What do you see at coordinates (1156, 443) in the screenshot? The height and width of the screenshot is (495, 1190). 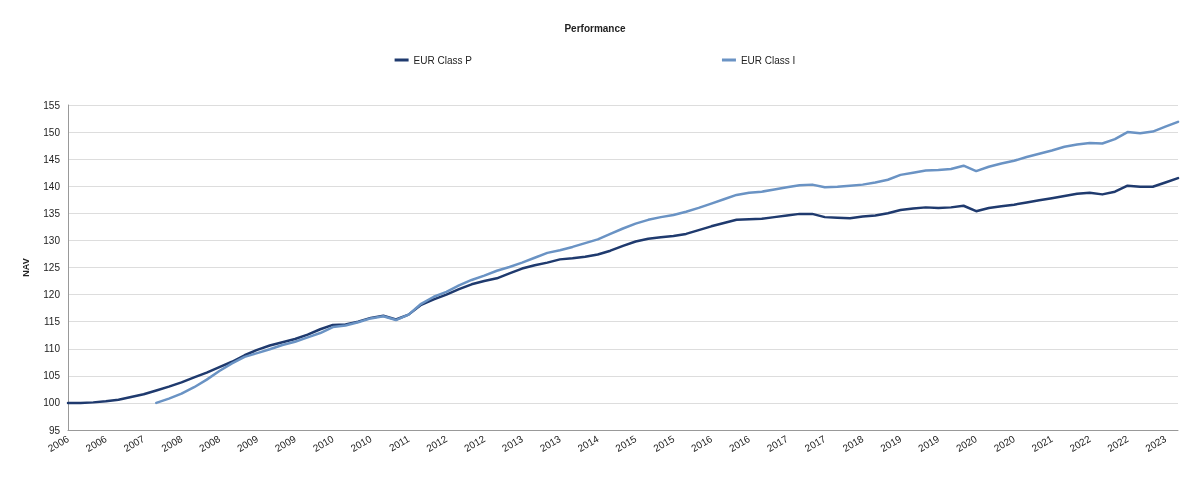 I see `x-tick-label: 2023` at bounding box center [1156, 443].